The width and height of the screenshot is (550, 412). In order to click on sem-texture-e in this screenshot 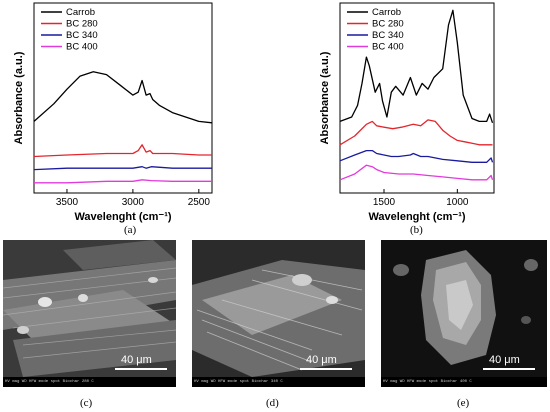, I will do `click(464, 313)`.